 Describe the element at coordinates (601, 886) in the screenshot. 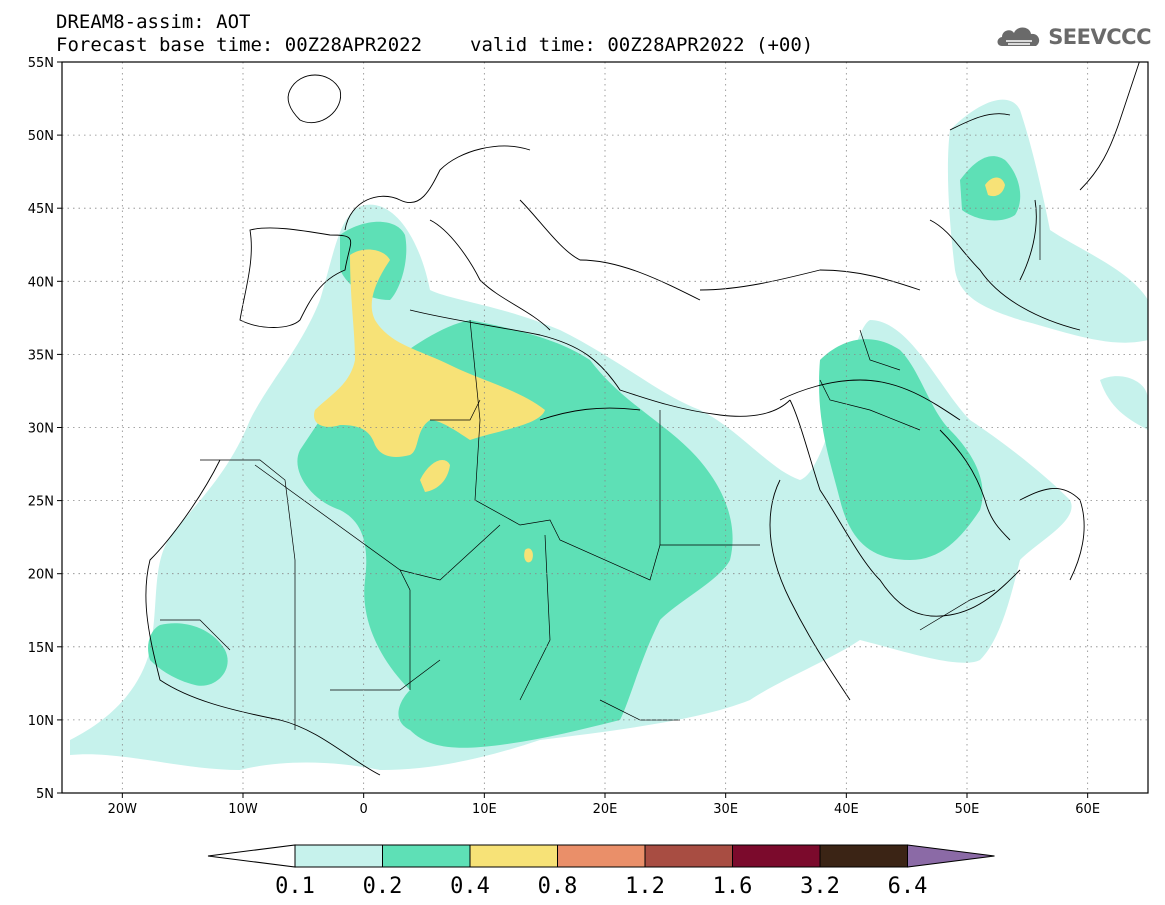

I see `colorbar-labels: 0.1 0.2 0.4 0.8 1.2 1.6 3.2 6.4` at that location.